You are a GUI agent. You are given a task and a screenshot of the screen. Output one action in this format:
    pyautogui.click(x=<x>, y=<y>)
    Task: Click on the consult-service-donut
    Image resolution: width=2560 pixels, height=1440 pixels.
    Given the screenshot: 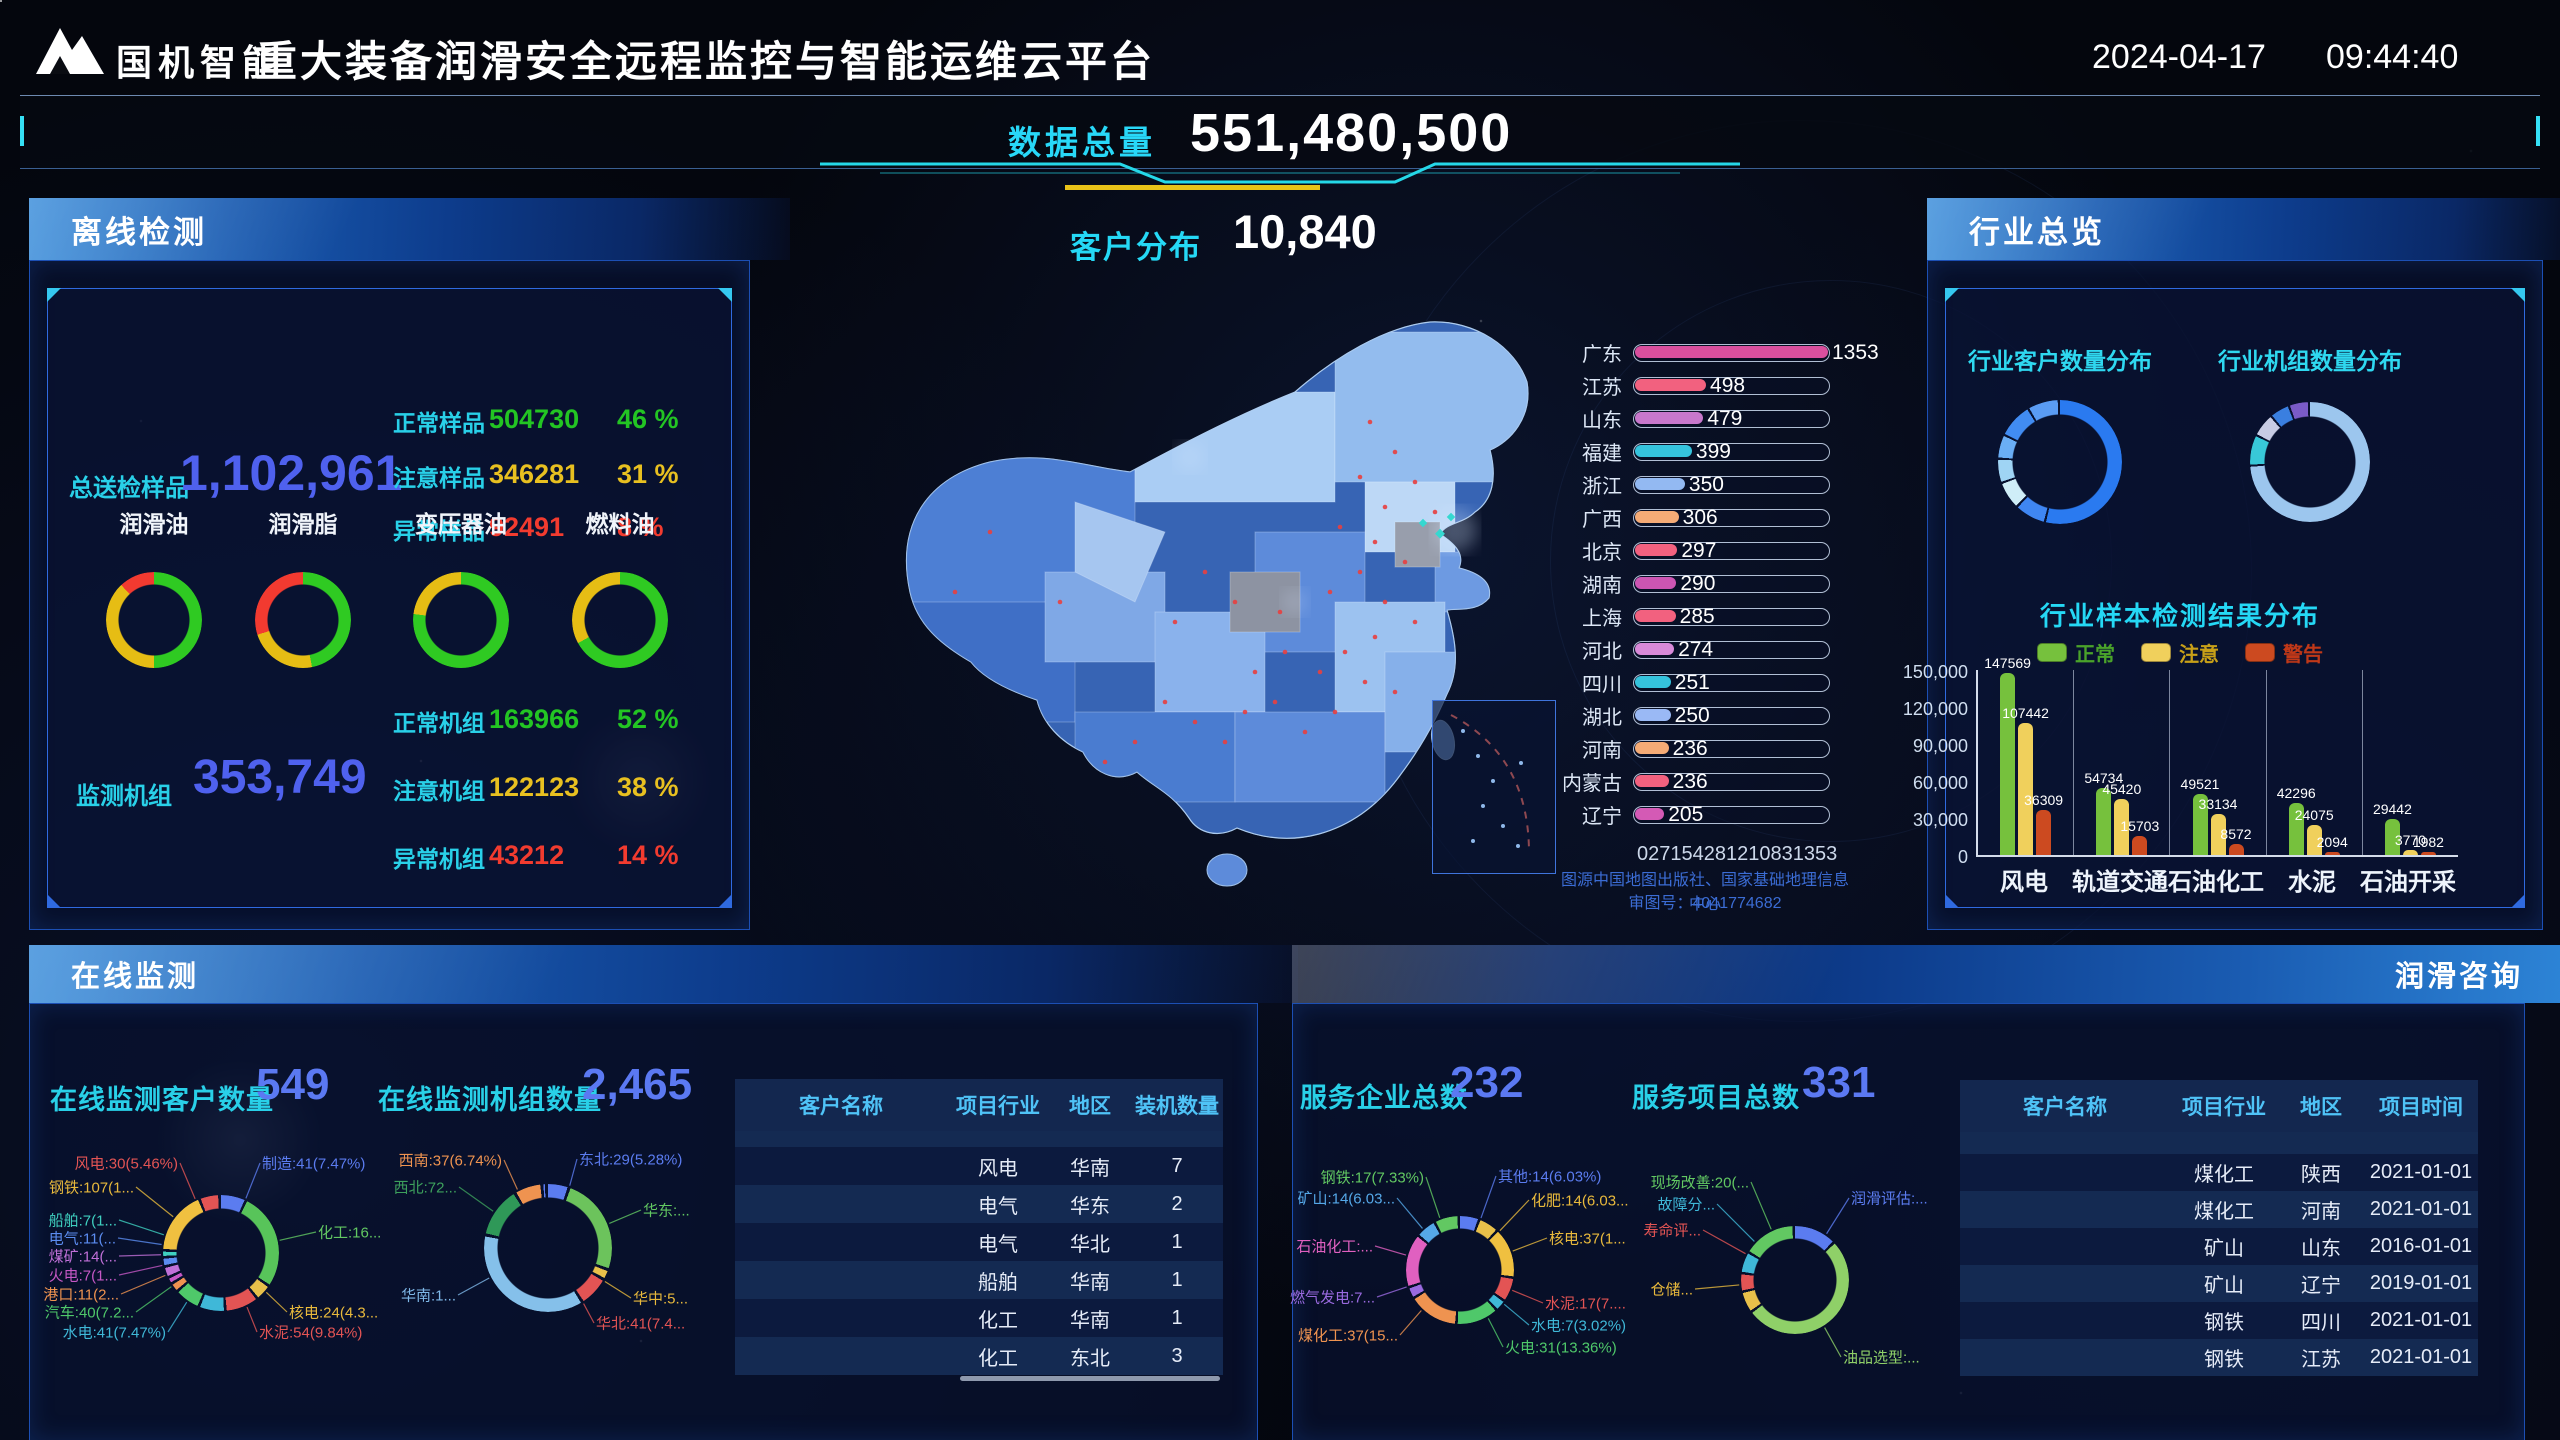 What is the action you would take?
    pyautogui.click(x=1795, y=1280)
    